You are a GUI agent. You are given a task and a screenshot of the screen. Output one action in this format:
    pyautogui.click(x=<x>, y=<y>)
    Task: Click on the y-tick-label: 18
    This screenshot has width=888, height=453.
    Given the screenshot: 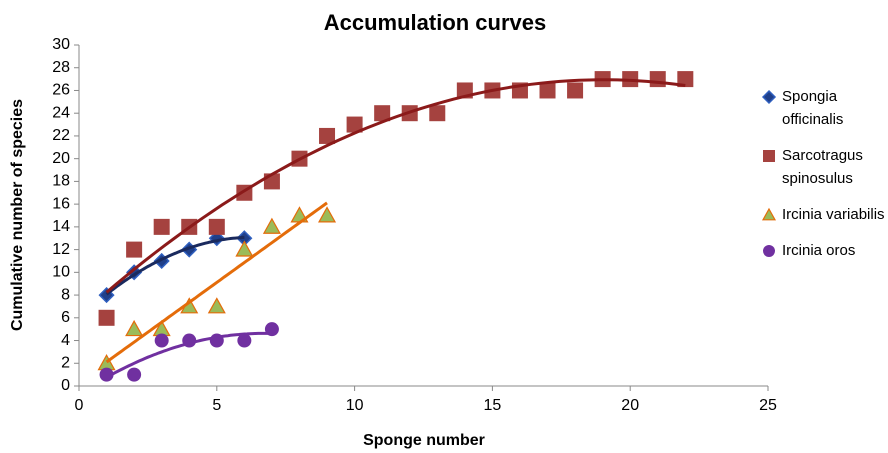 What is the action you would take?
    pyautogui.click(x=61, y=181)
    